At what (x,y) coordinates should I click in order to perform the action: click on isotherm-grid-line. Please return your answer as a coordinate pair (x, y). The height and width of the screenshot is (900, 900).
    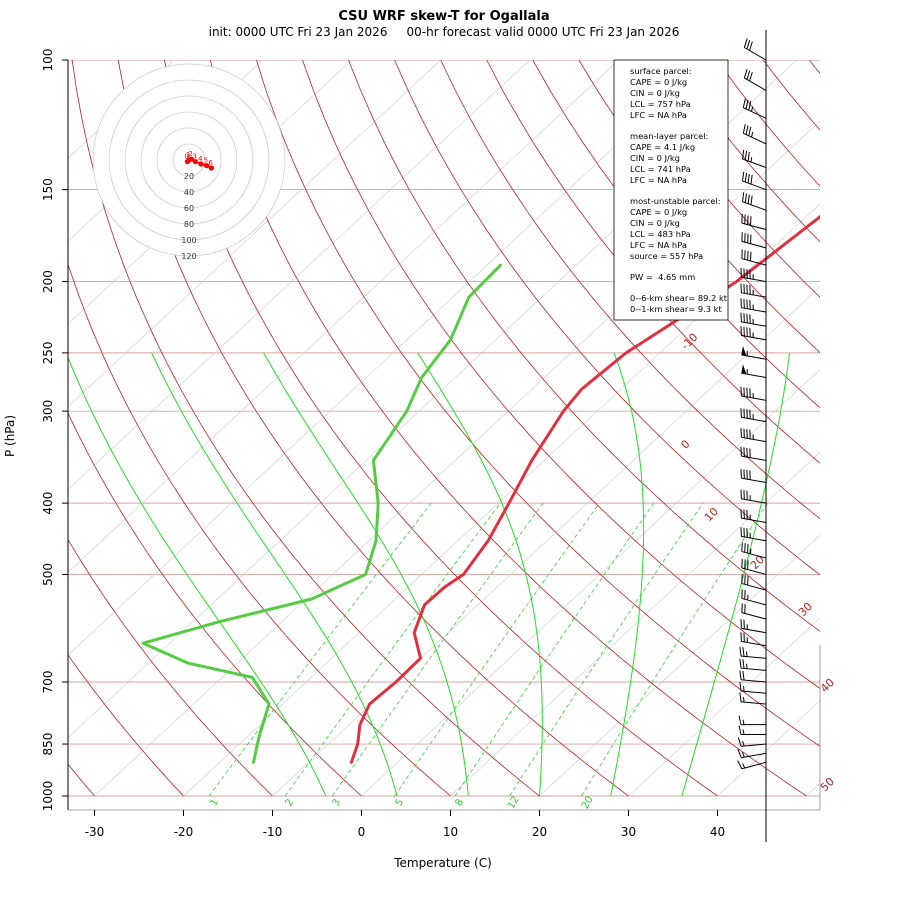
    Looking at the image, I should click on (679, 665).